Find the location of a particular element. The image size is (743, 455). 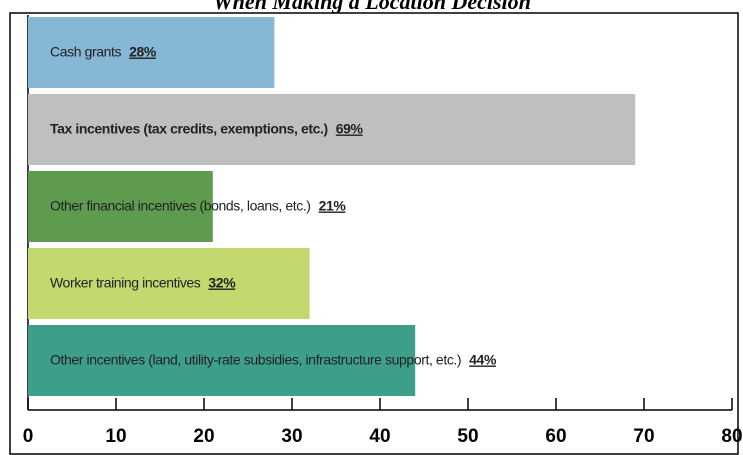

bar-label: Cash grants 28% is located at coordinates (103, 51).